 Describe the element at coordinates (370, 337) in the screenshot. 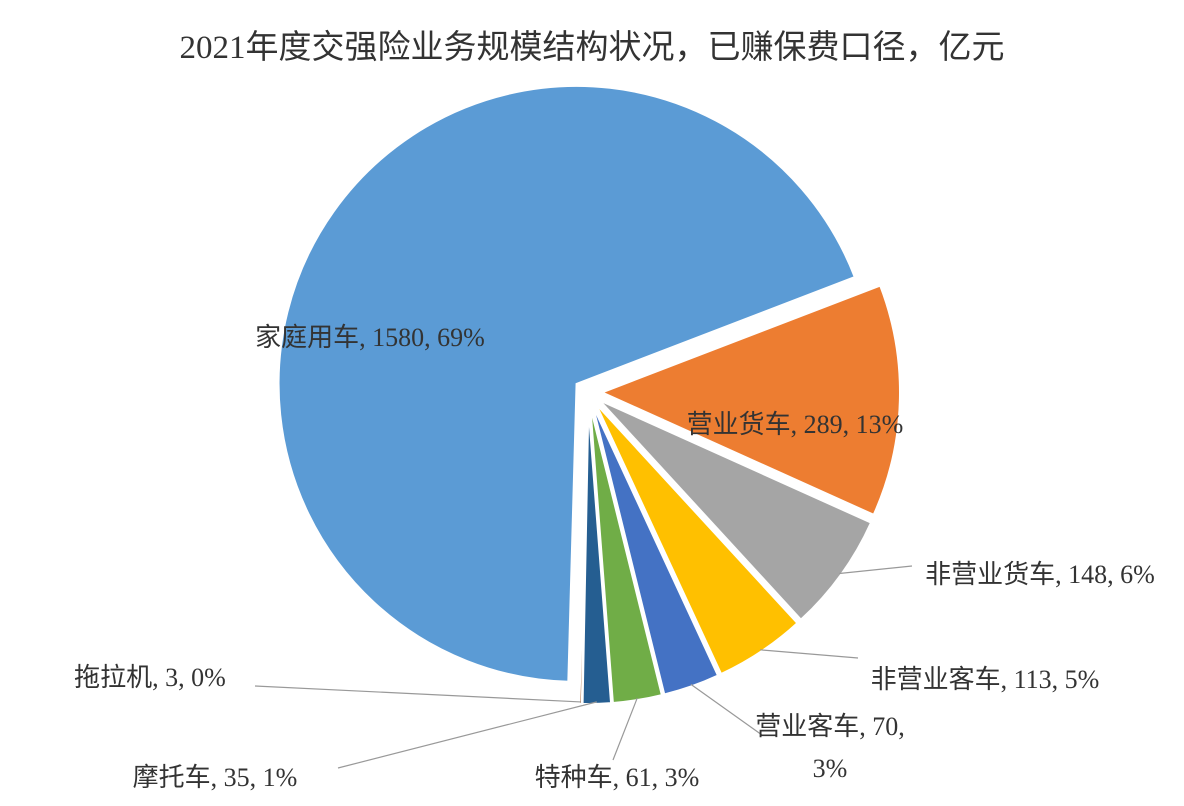

I see `data-label: 家庭用车, 1580, 69%` at that location.